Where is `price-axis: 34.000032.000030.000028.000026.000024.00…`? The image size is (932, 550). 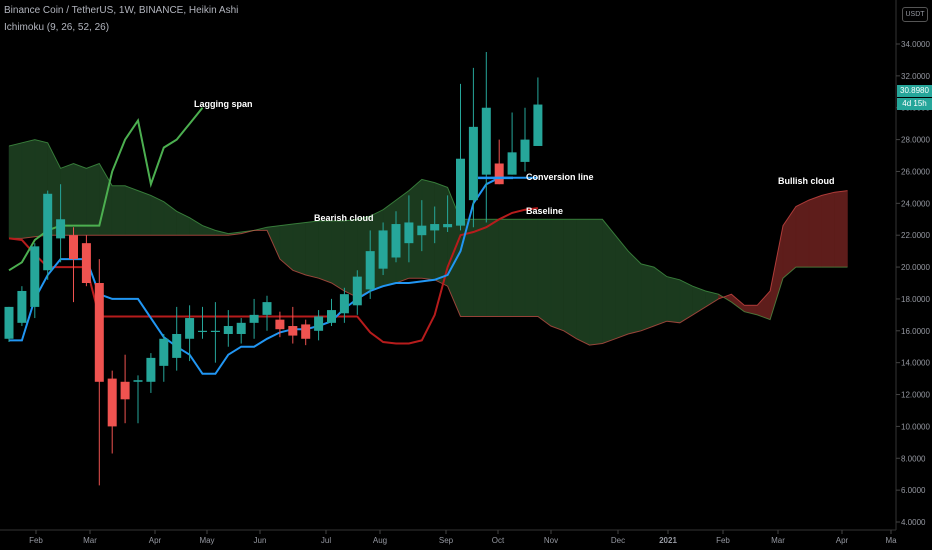
price-axis: 34.000032.000030.000028.000026.000024.00… is located at coordinates (913, 283).